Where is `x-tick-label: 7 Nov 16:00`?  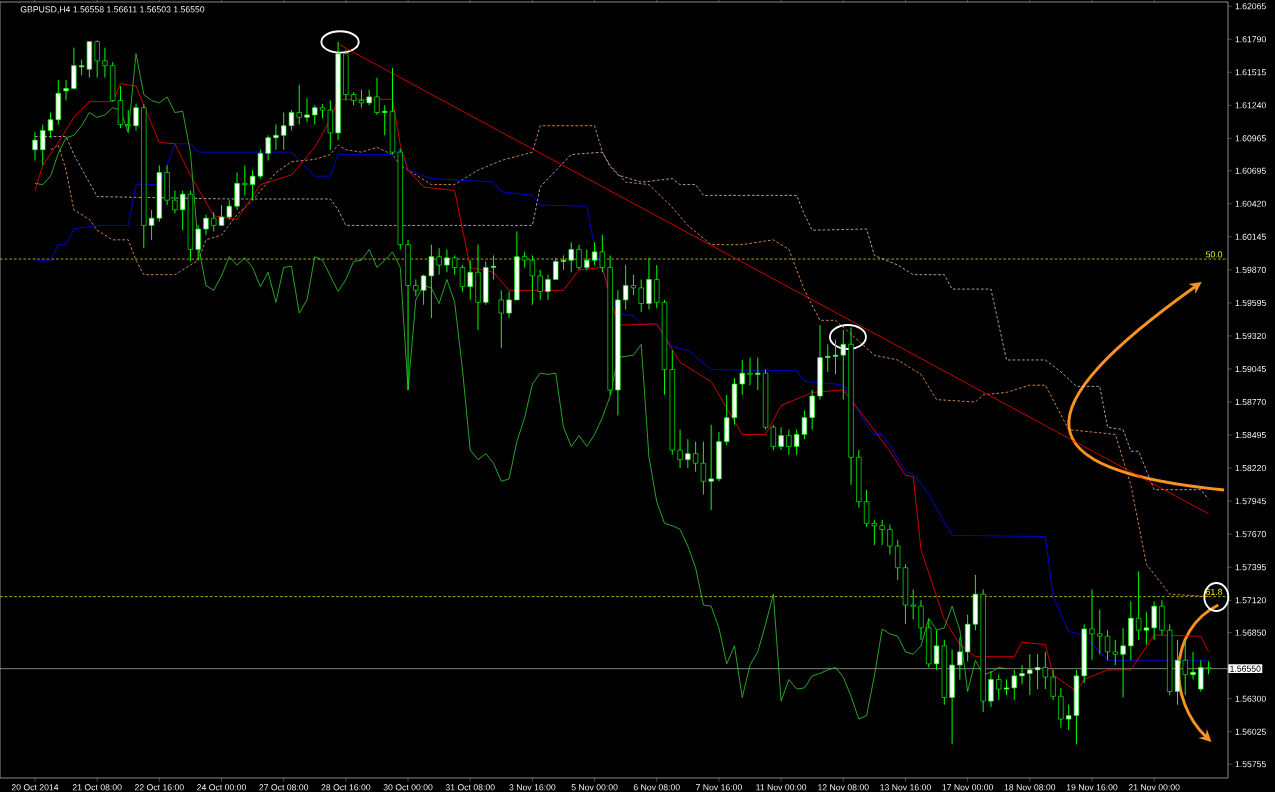 x-tick-label: 7 Nov 16:00 is located at coordinates (719, 787).